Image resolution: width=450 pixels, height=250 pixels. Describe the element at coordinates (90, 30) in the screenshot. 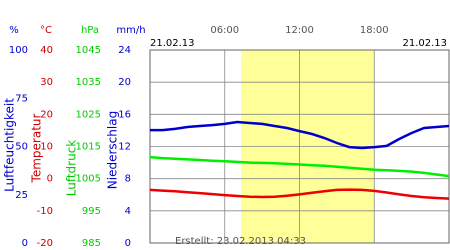

I see `axis-unit: hPa` at that location.